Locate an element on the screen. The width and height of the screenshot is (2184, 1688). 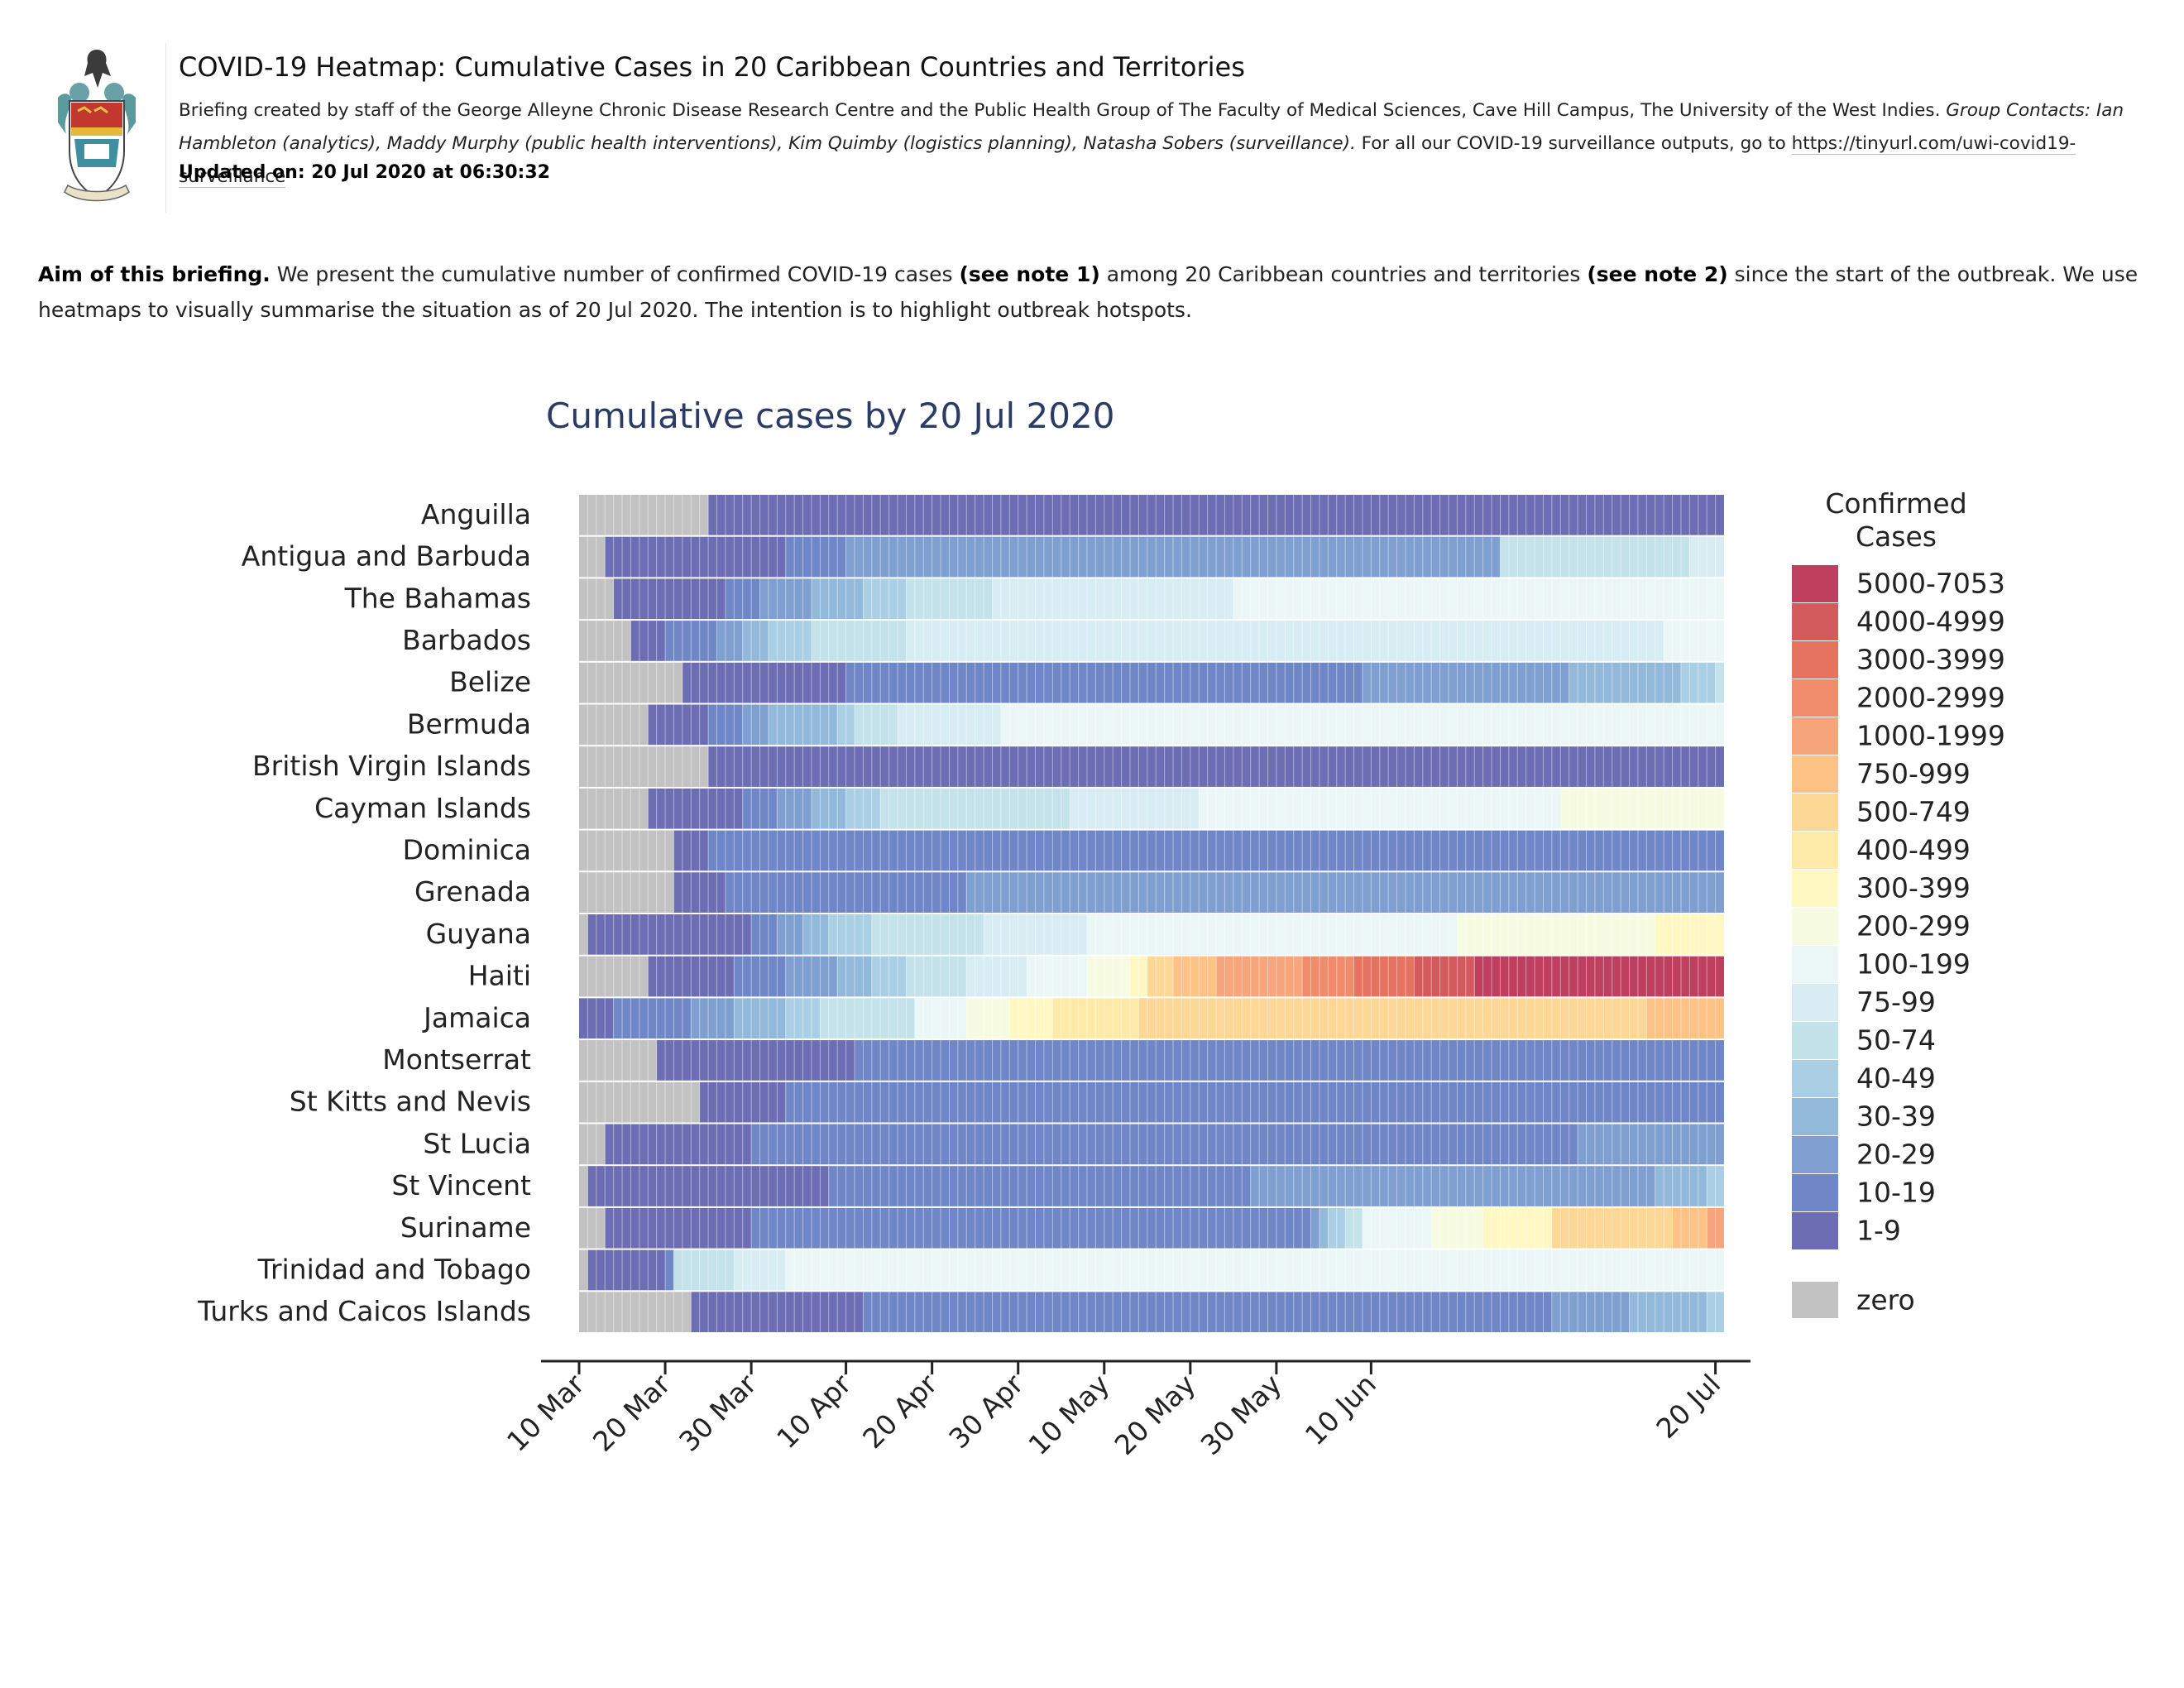
legend-label-500-749: 500-749 is located at coordinates (1913, 812).